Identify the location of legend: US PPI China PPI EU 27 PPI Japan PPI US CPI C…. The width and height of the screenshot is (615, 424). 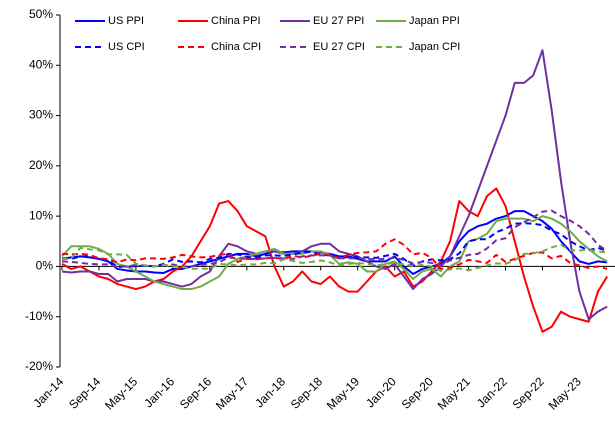
(267, 34).